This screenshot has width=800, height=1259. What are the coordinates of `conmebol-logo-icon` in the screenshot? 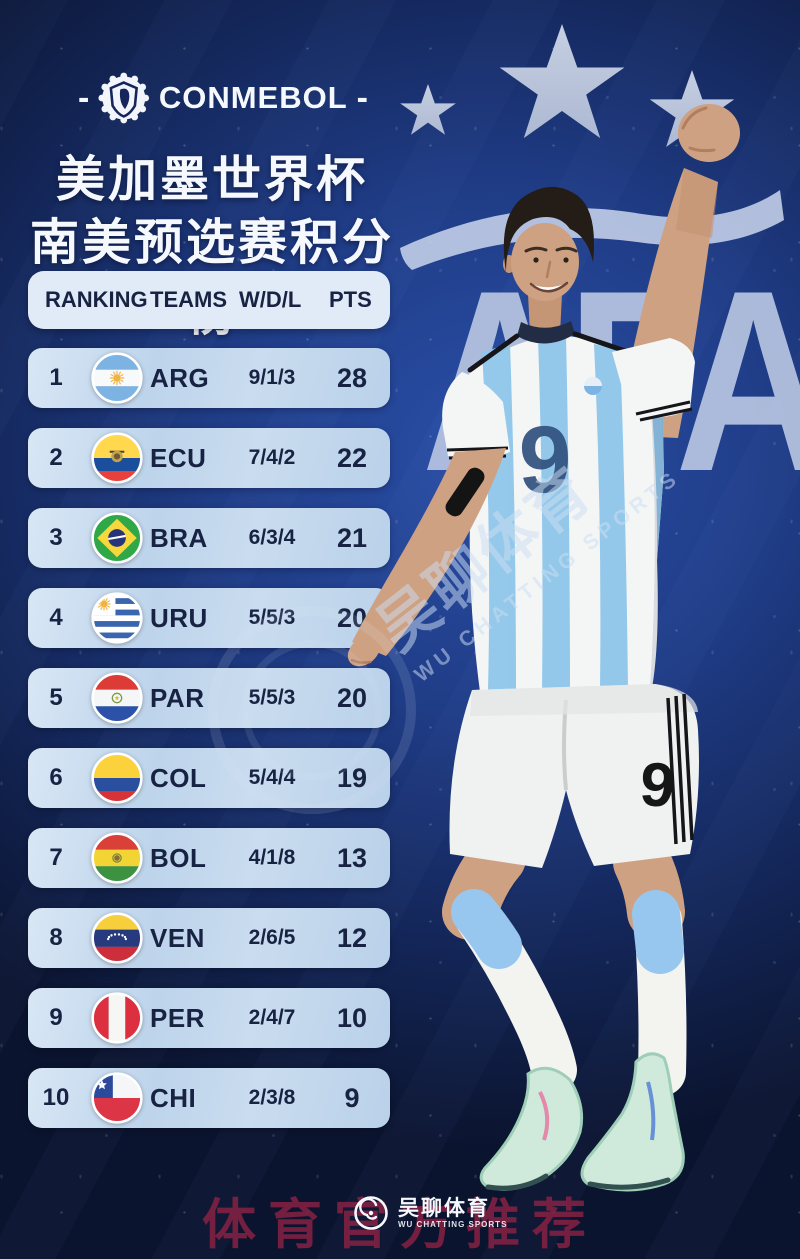 It's located at (124, 98).